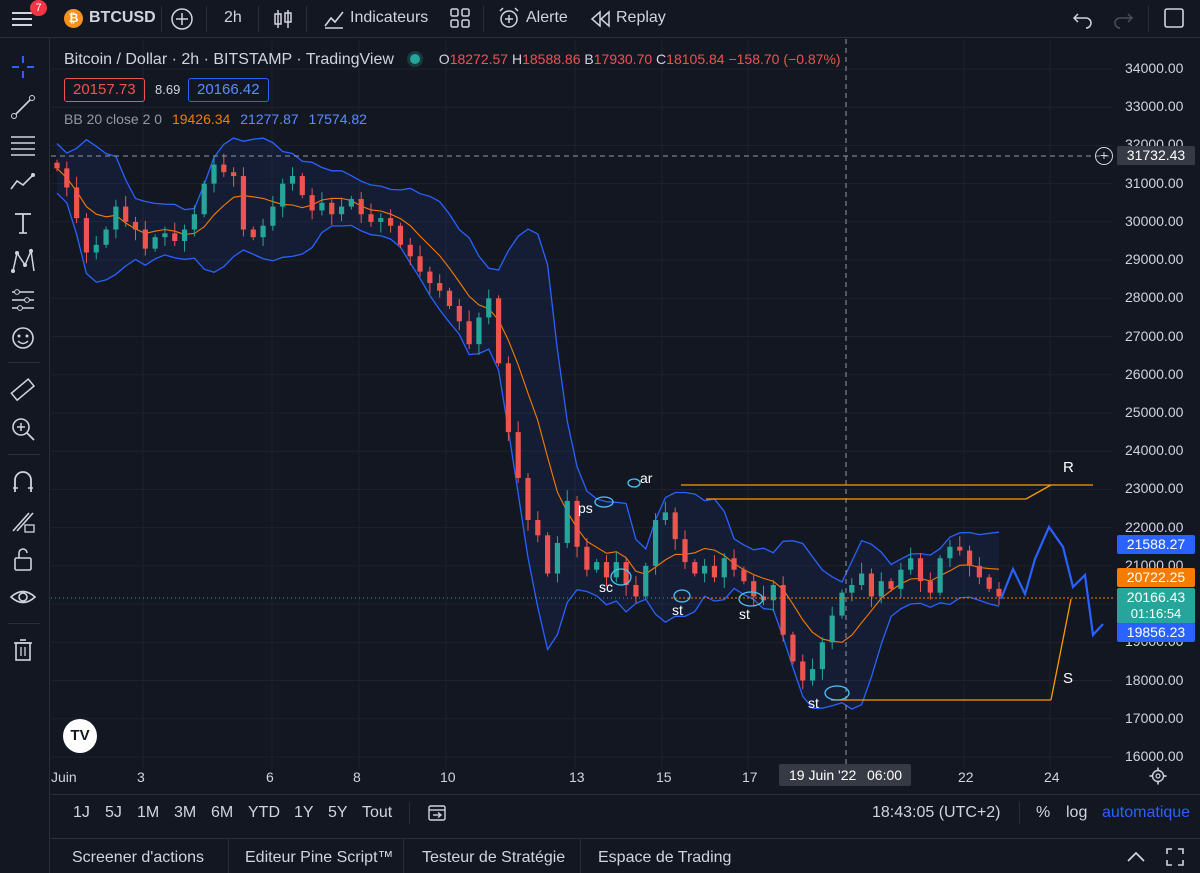 This screenshot has height=873, width=1200. I want to click on last-price-label: 20166.43 01:16:54, so click(1156, 606).